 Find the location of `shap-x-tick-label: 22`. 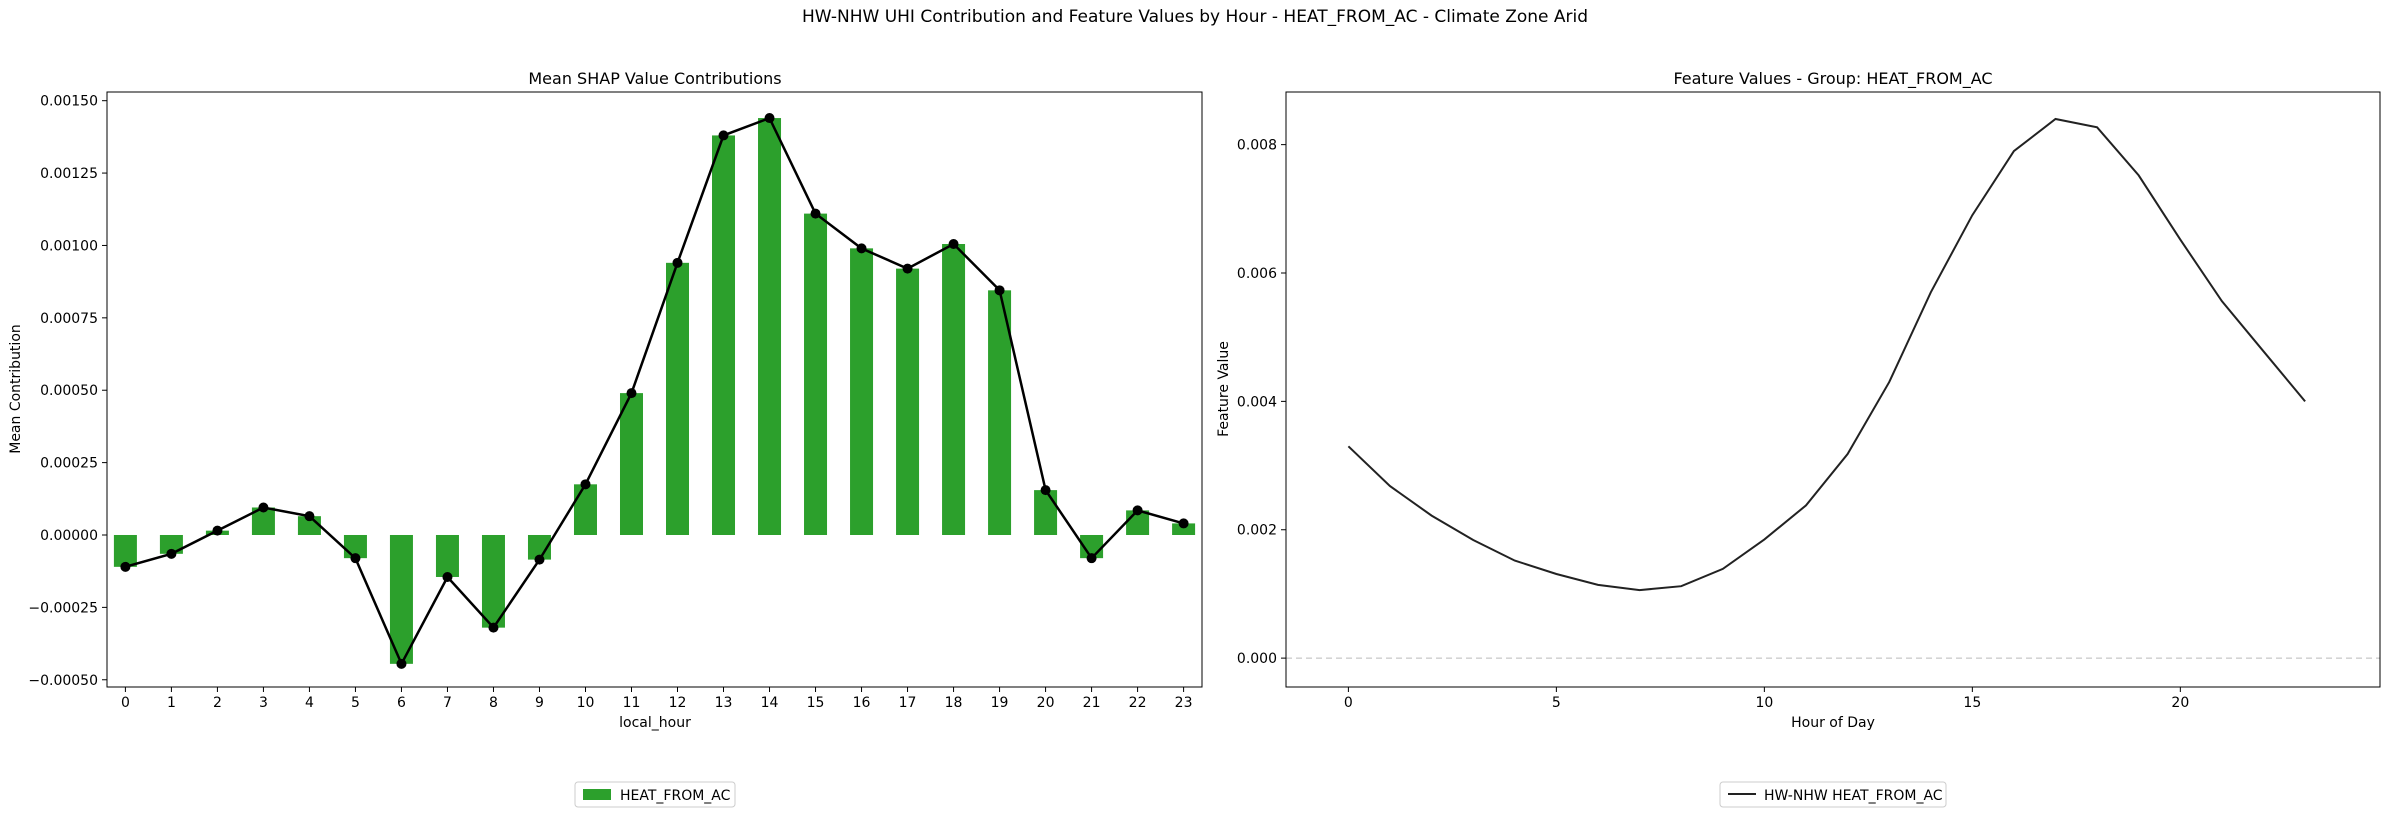

shap-x-tick-label: 22 is located at coordinates (1138, 703).